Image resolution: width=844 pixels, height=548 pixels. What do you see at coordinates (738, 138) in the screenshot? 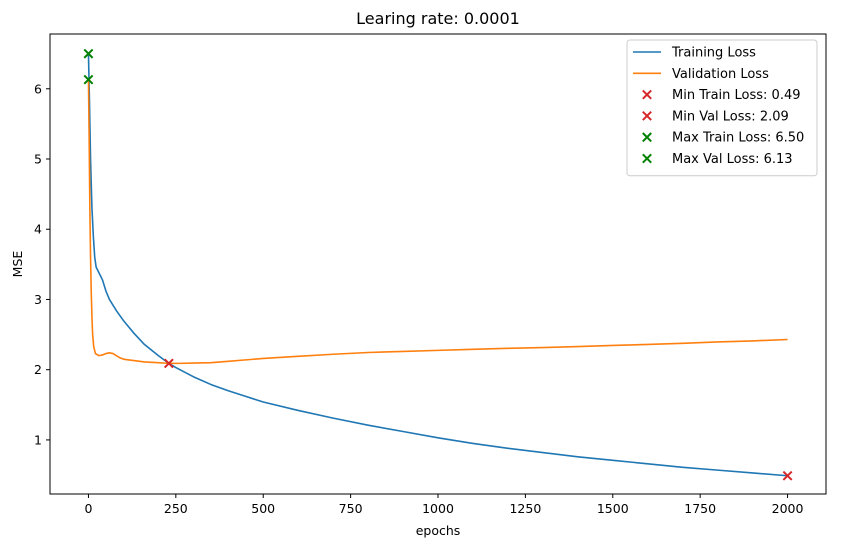
I see `legend-label: Max Train Loss: 6.50` at bounding box center [738, 138].